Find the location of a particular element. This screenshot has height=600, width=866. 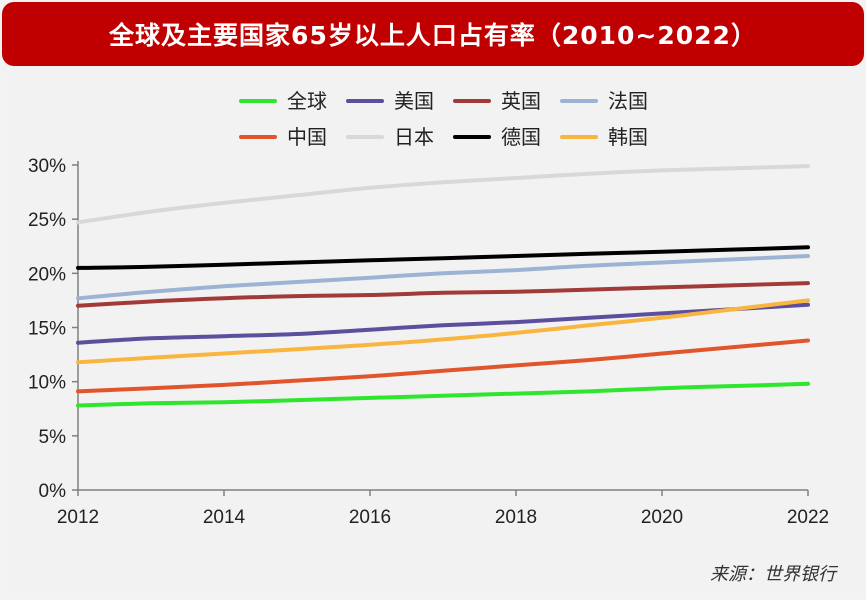

legend-label-日本: 日本 is located at coordinates (414, 137).